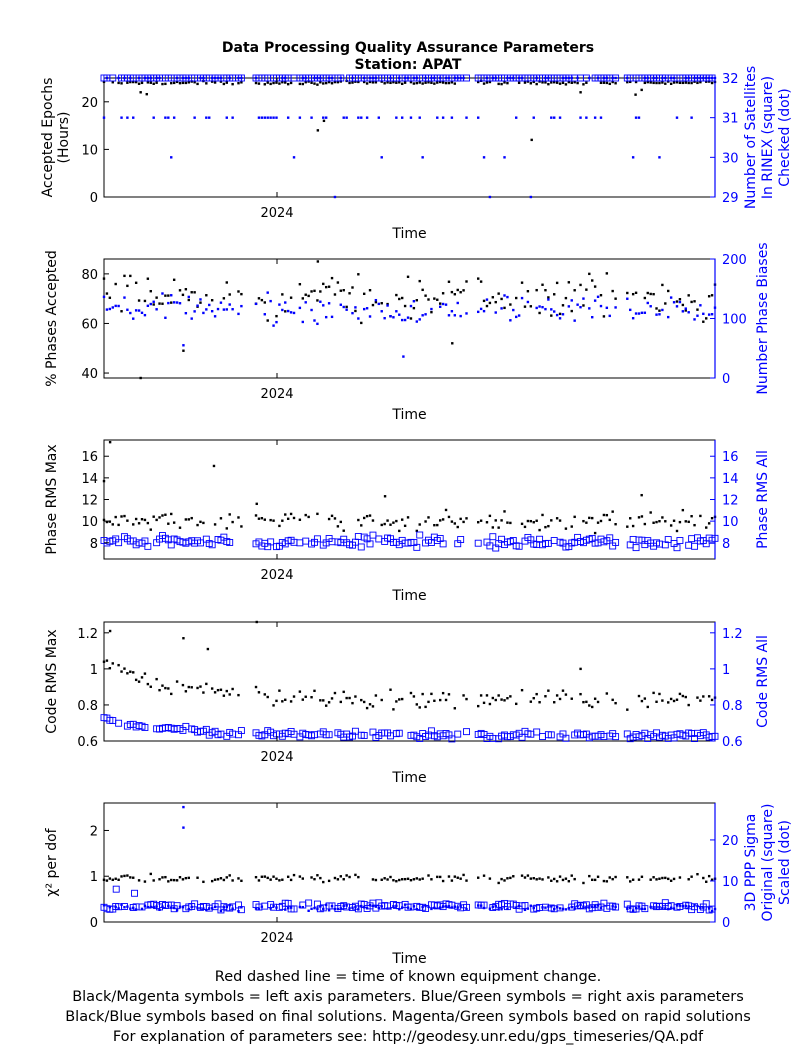  What do you see at coordinates (734, 260) in the screenshot?
I see `yr-tick-label: 200` at bounding box center [734, 260].